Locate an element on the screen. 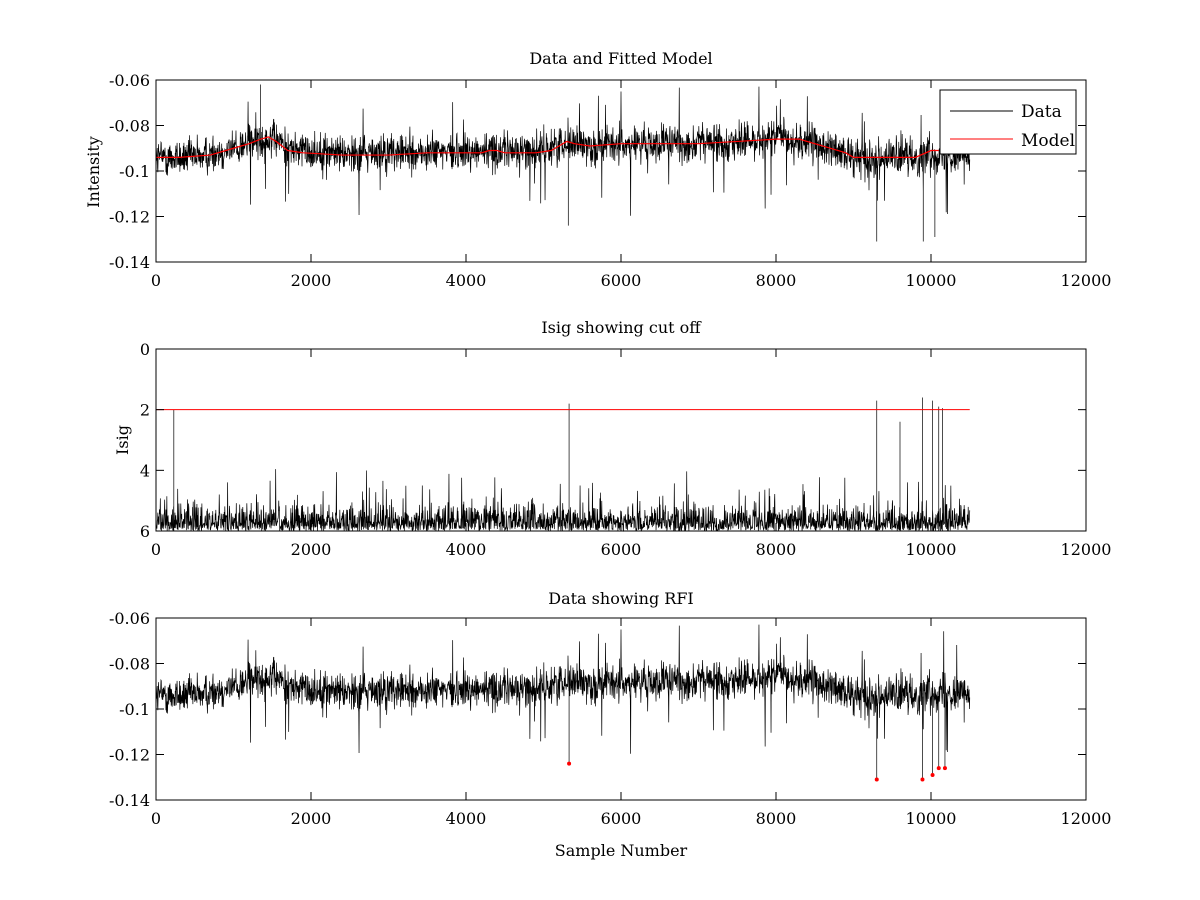 Image resolution: width=1200 pixels, height=900 pixels. panel3-xtick-label: 8000 is located at coordinates (776, 818).